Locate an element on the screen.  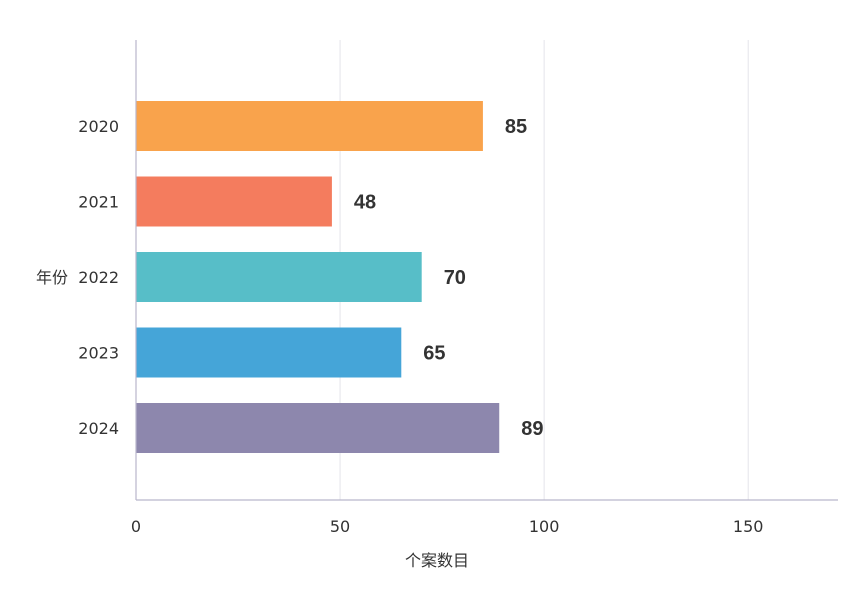
y-axis-title: 年份 is located at coordinates (52, 277).